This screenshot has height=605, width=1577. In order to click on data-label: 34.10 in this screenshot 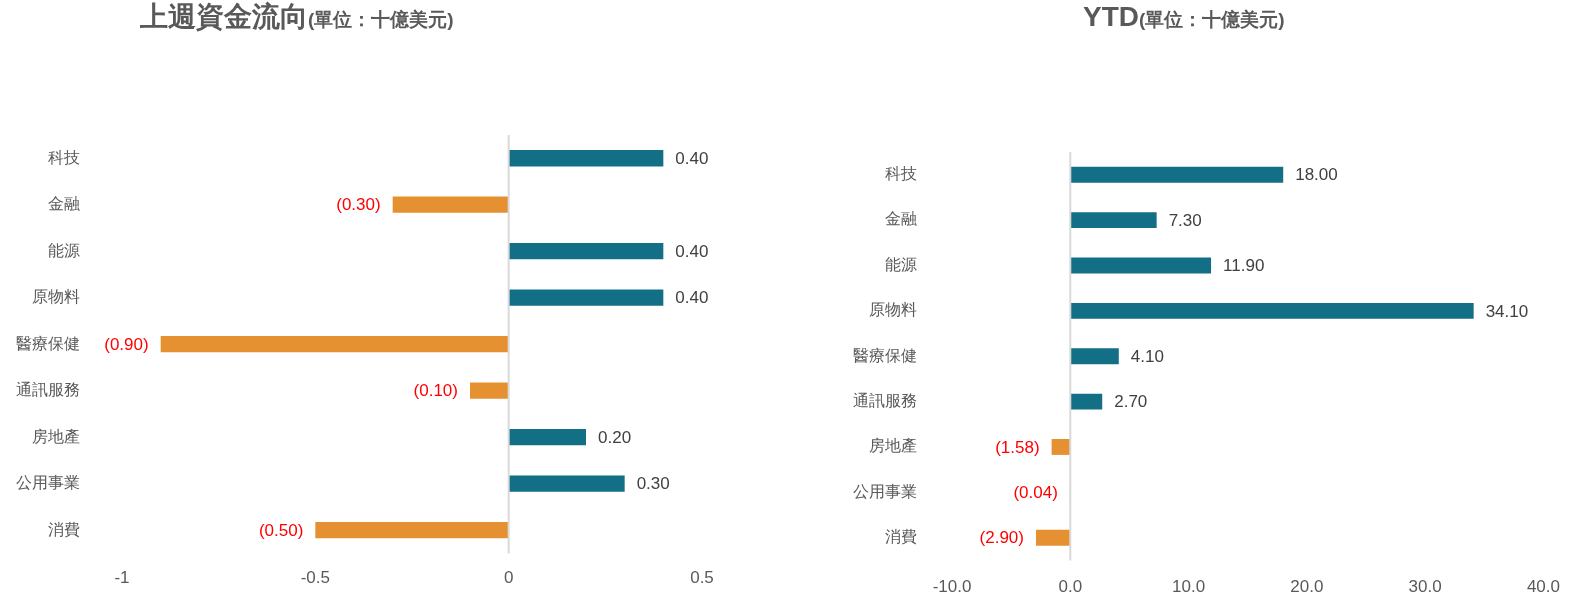, I will do `click(1507, 311)`.